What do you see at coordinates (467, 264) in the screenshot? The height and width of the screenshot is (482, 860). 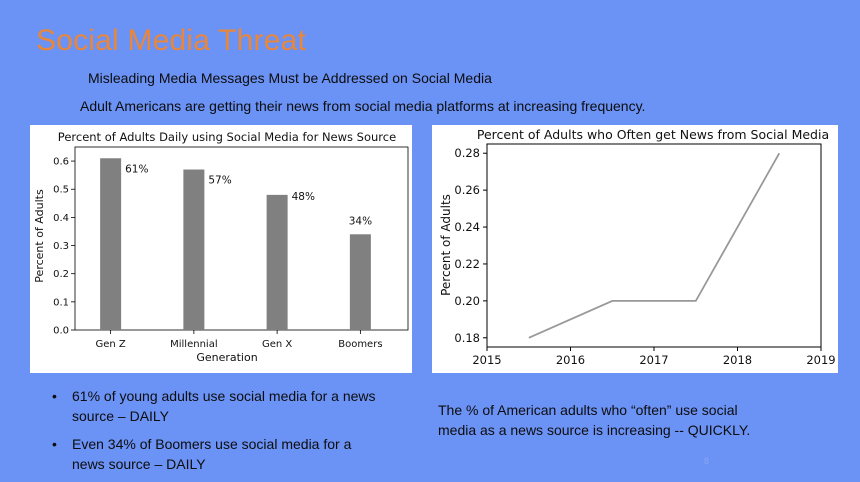 I see `line-y-tick-label: 0.22` at bounding box center [467, 264].